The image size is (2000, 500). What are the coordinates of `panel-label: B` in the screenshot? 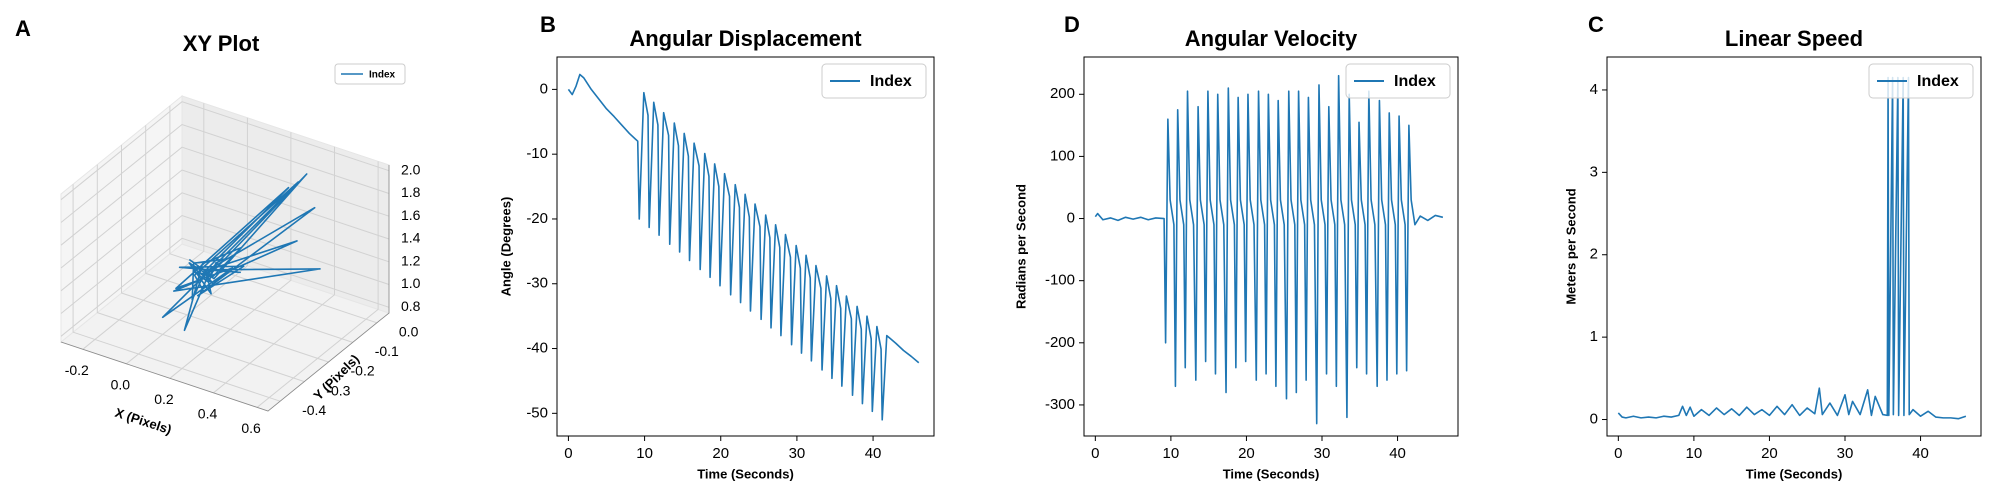 It's located at (548, 24).